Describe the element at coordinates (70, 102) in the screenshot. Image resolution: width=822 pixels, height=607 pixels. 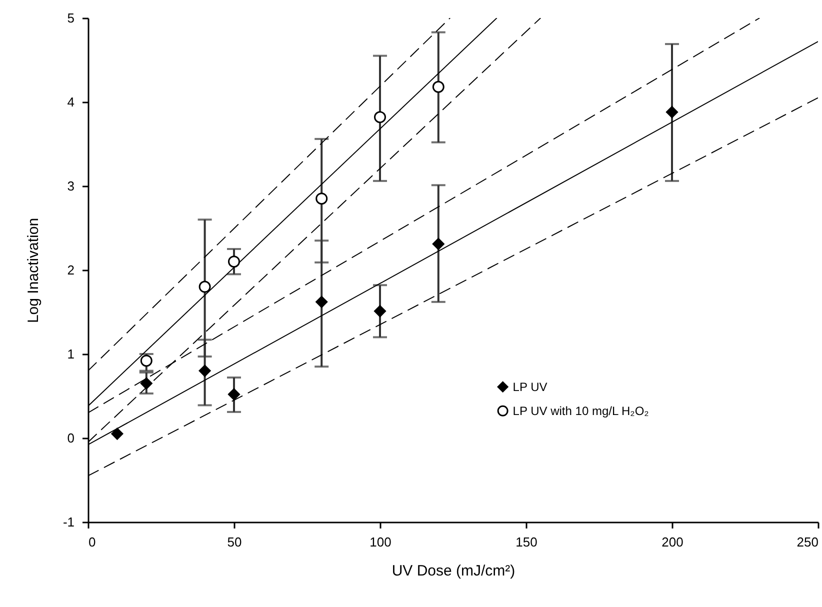
I see `y-tick-label: 4` at that location.